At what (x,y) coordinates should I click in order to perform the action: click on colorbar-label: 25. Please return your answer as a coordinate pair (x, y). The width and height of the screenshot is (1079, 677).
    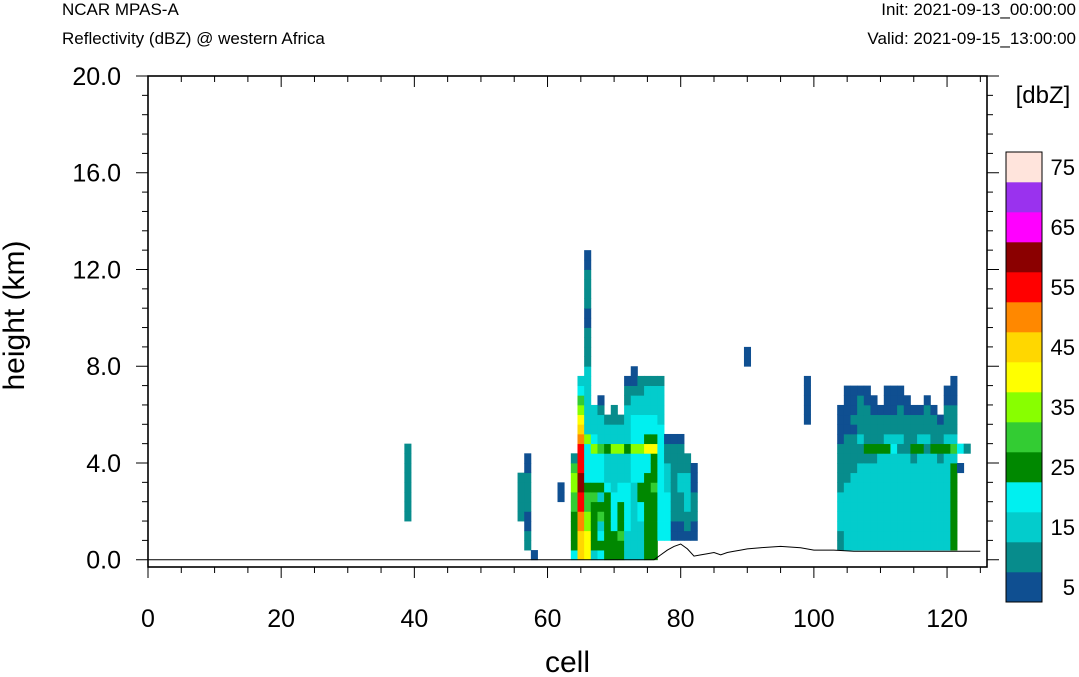
    Looking at the image, I should click on (1063, 467).